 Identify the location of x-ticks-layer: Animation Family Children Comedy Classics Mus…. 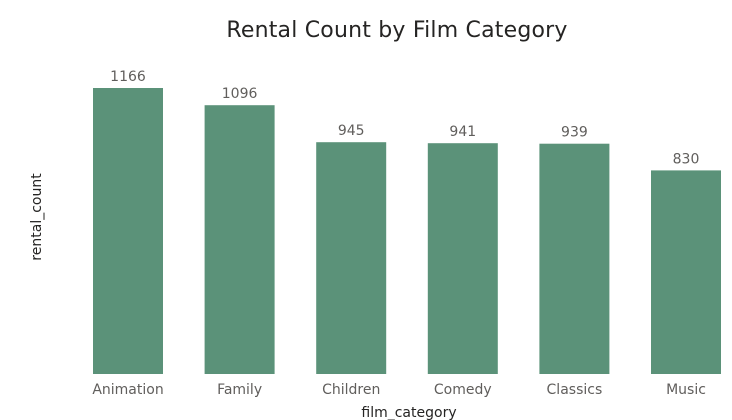
(399, 390).